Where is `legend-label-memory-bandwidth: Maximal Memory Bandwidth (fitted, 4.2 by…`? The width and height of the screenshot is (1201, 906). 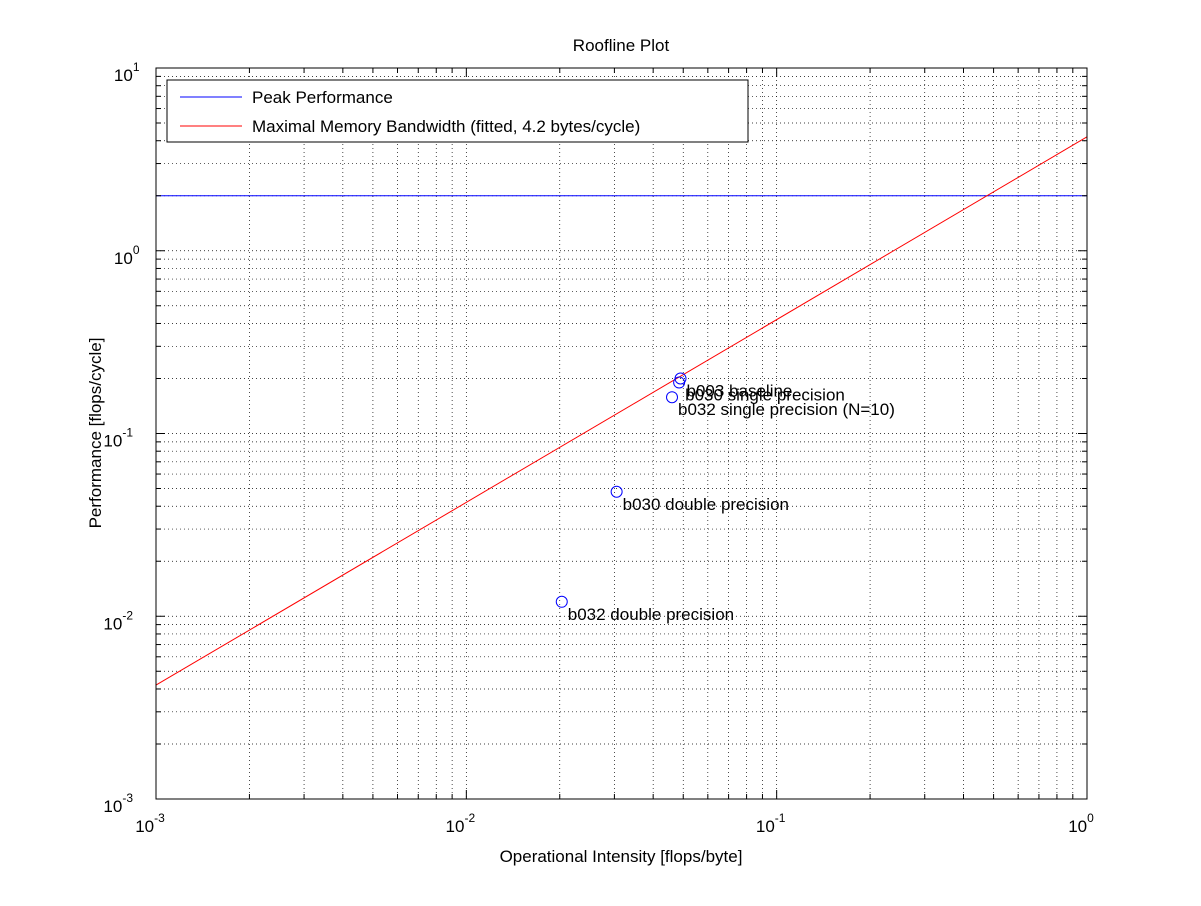 legend-label-memory-bandwidth: Maximal Memory Bandwidth (fitted, 4.2 by… is located at coordinates (446, 126).